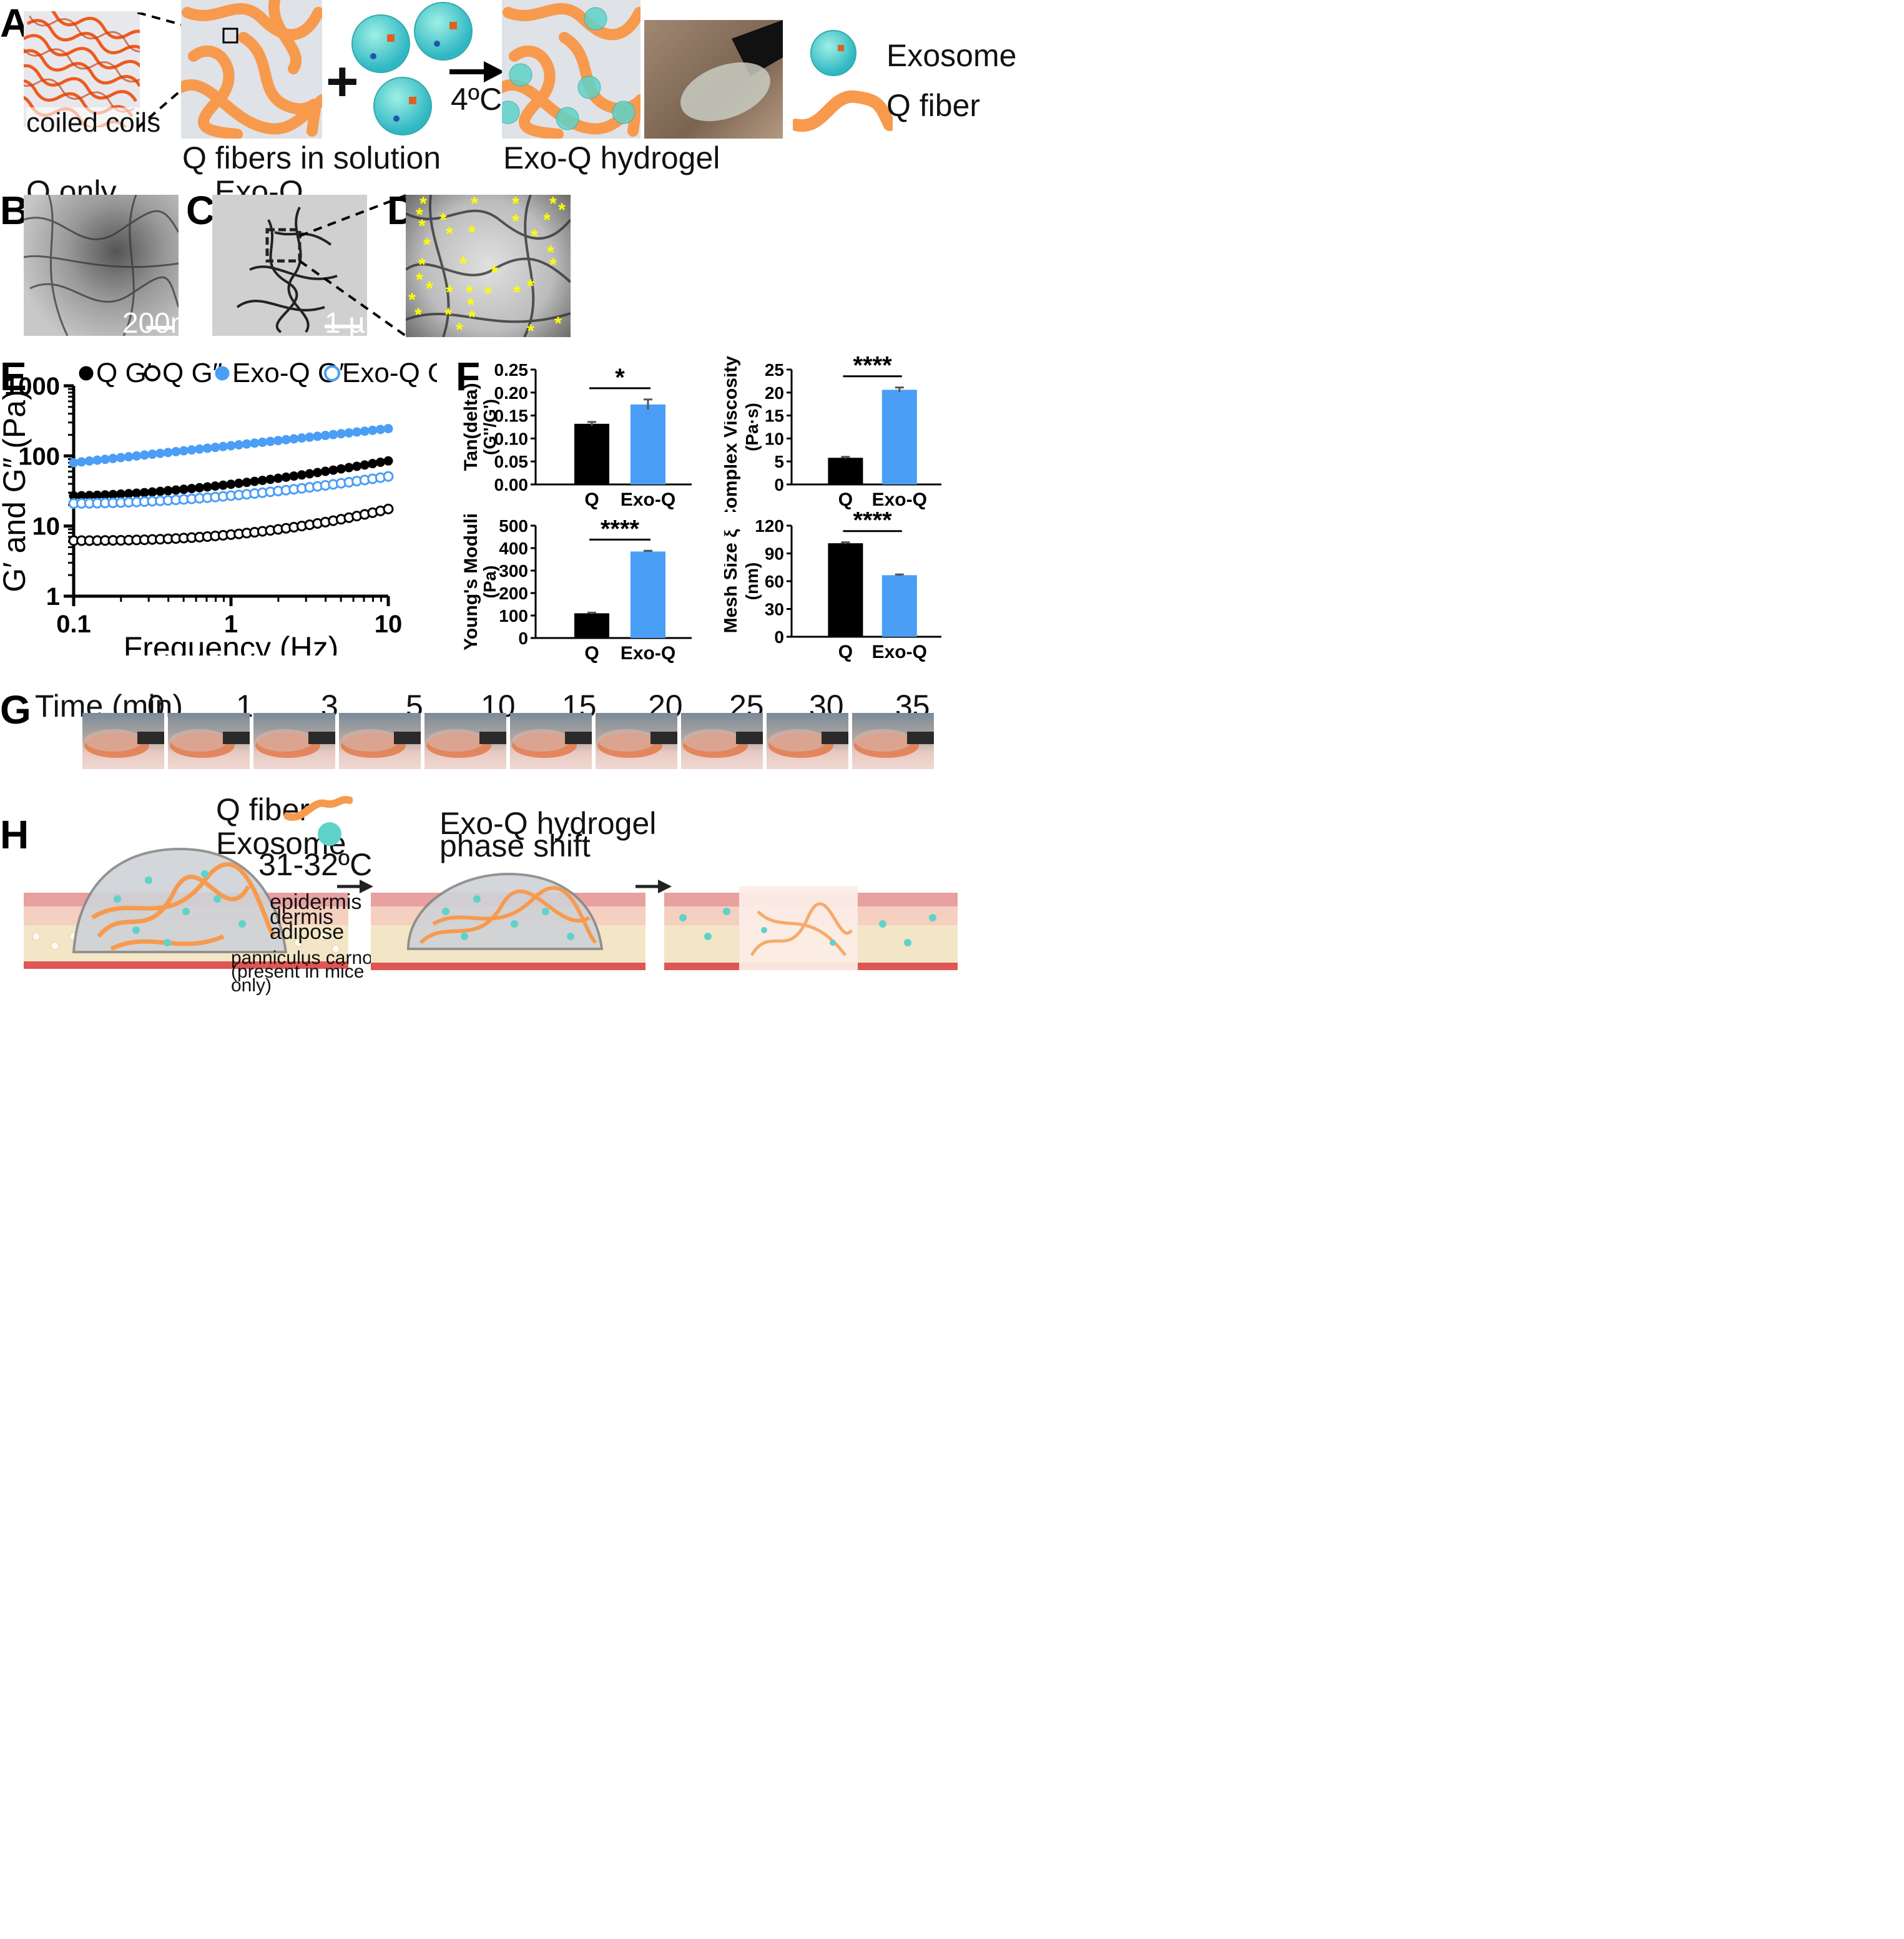 The height and width of the screenshot is (1939, 1904). Describe the element at coordinates (620, 378) in the screenshot. I see `significance-stars: *` at that location.